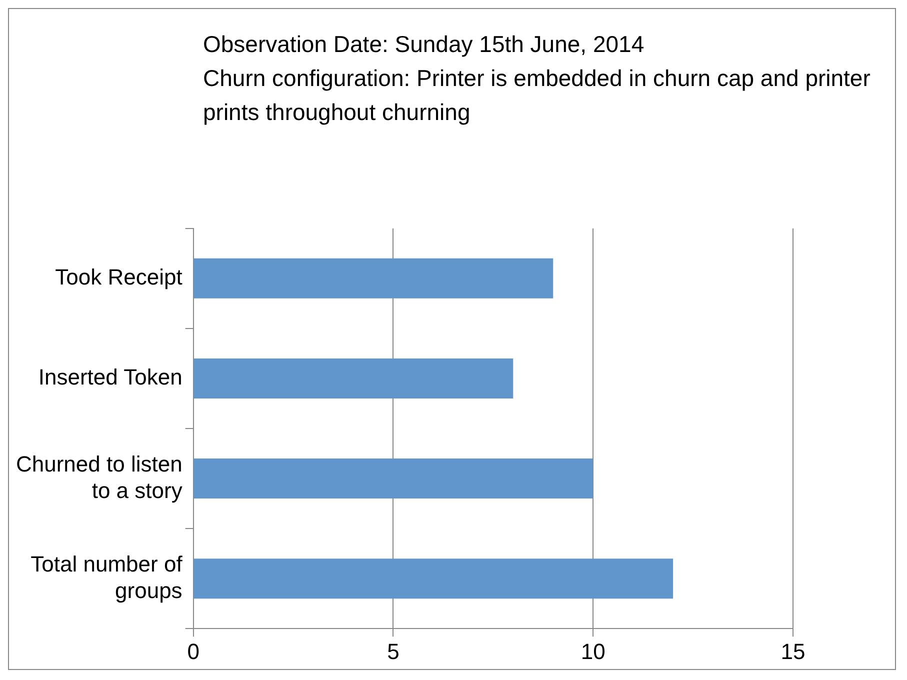 The image size is (907, 680). Describe the element at coordinates (593, 651) in the screenshot. I see `x-tick-label: 10` at that location.